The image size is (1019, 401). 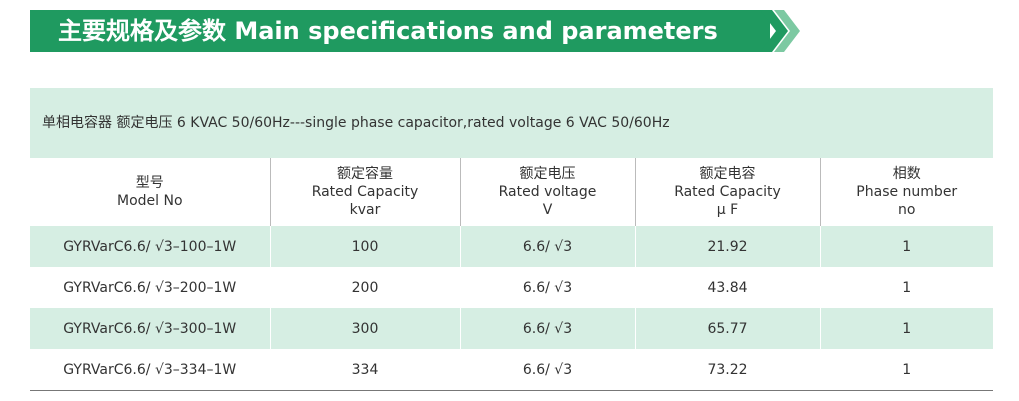 What do you see at coordinates (150, 370) in the screenshot?
I see `table-cell: GYRVarC6.6/ √3–334–1W` at bounding box center [150, 370].